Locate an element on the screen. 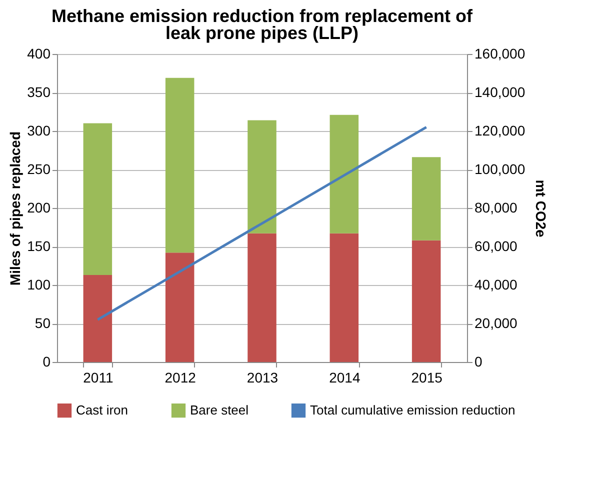 The width and height of the screenshot is (613, 481). x-tick-label: 2014 is located at coordinates (344, 378).